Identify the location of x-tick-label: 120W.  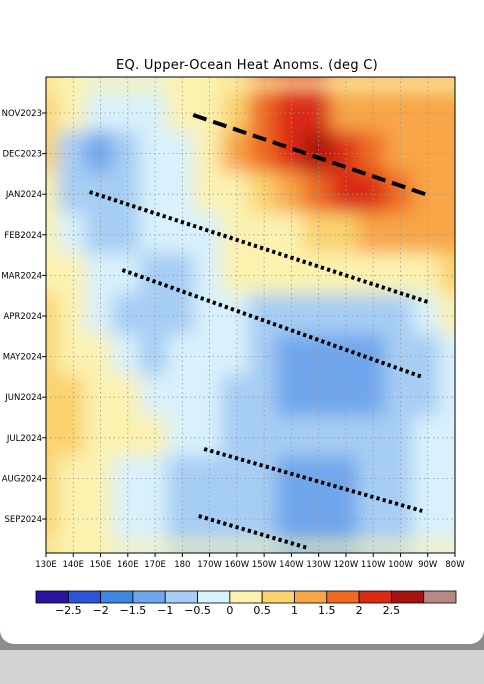
(346, 565).